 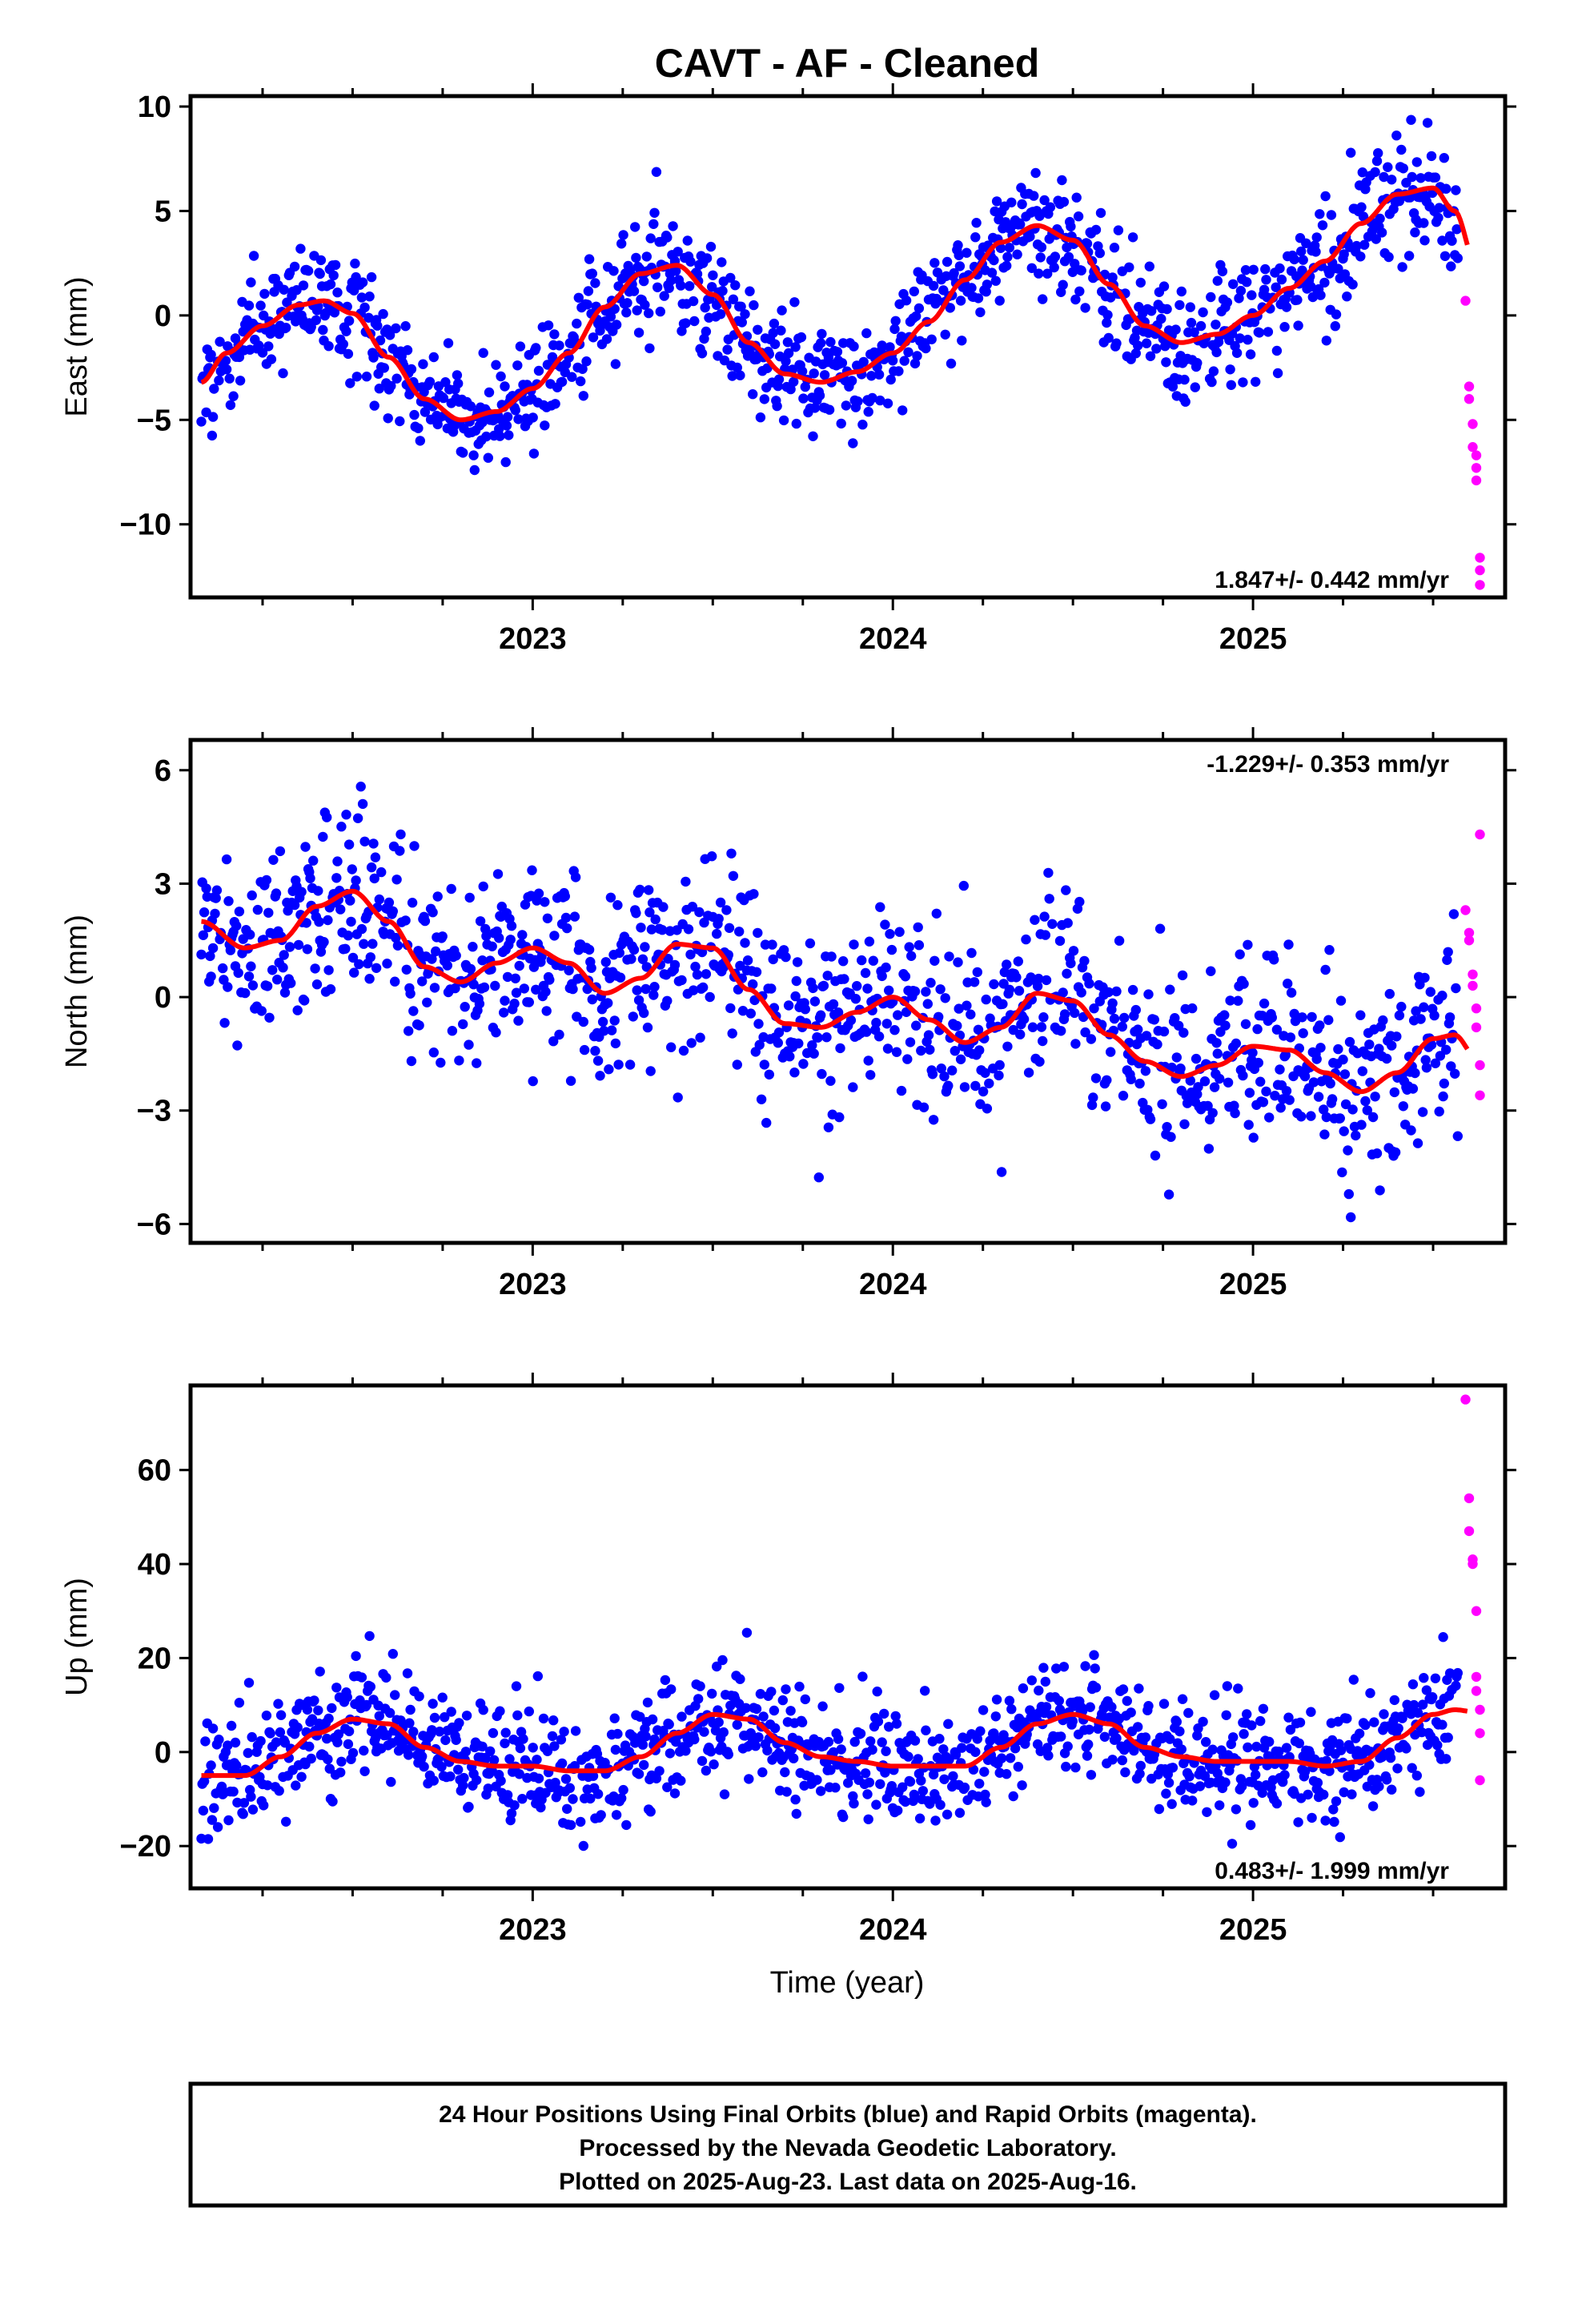 What do you see at coordinates (533, 1930) in the screenshot?
I see `up-xtick-label: 2023` at bounding box center [533, 1930].